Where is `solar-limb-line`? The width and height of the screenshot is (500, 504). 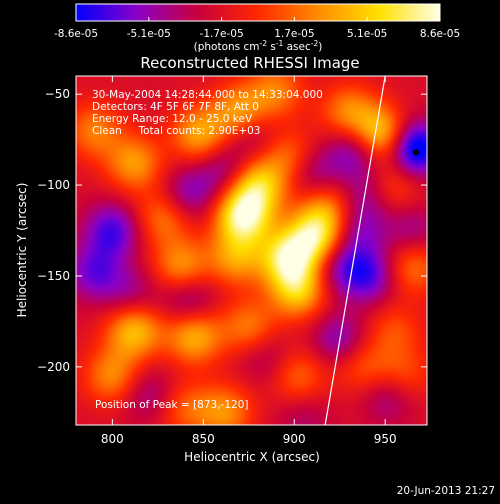 solar-limb-line is located at coordinates (355, 250).